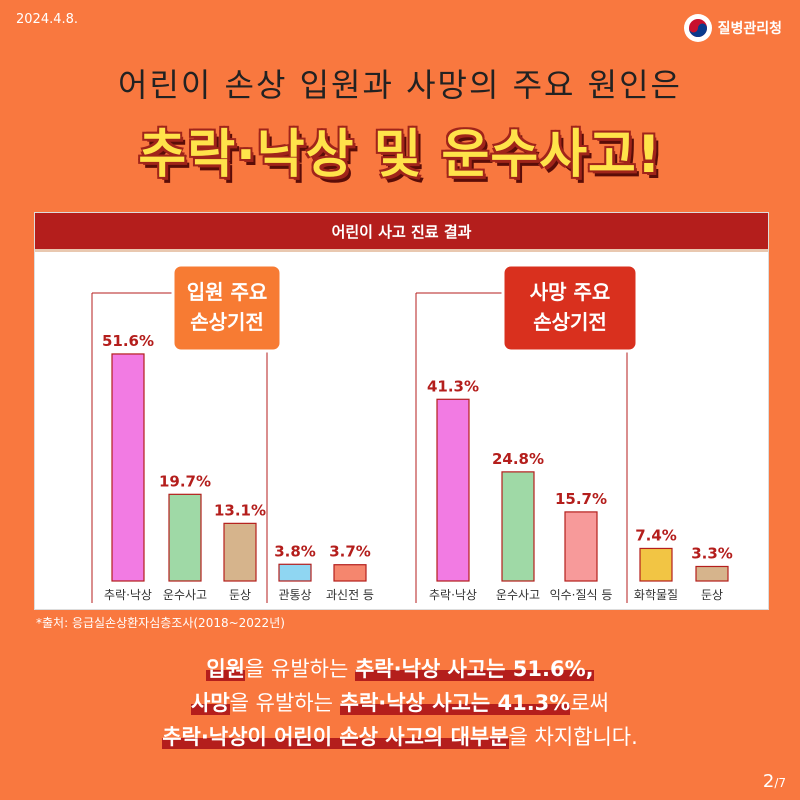 The height and width of the screenshot is (800, 800). Describe the element at coordinates (697, 28) in the screenshot. I see `taegeuk-icon` at that location.